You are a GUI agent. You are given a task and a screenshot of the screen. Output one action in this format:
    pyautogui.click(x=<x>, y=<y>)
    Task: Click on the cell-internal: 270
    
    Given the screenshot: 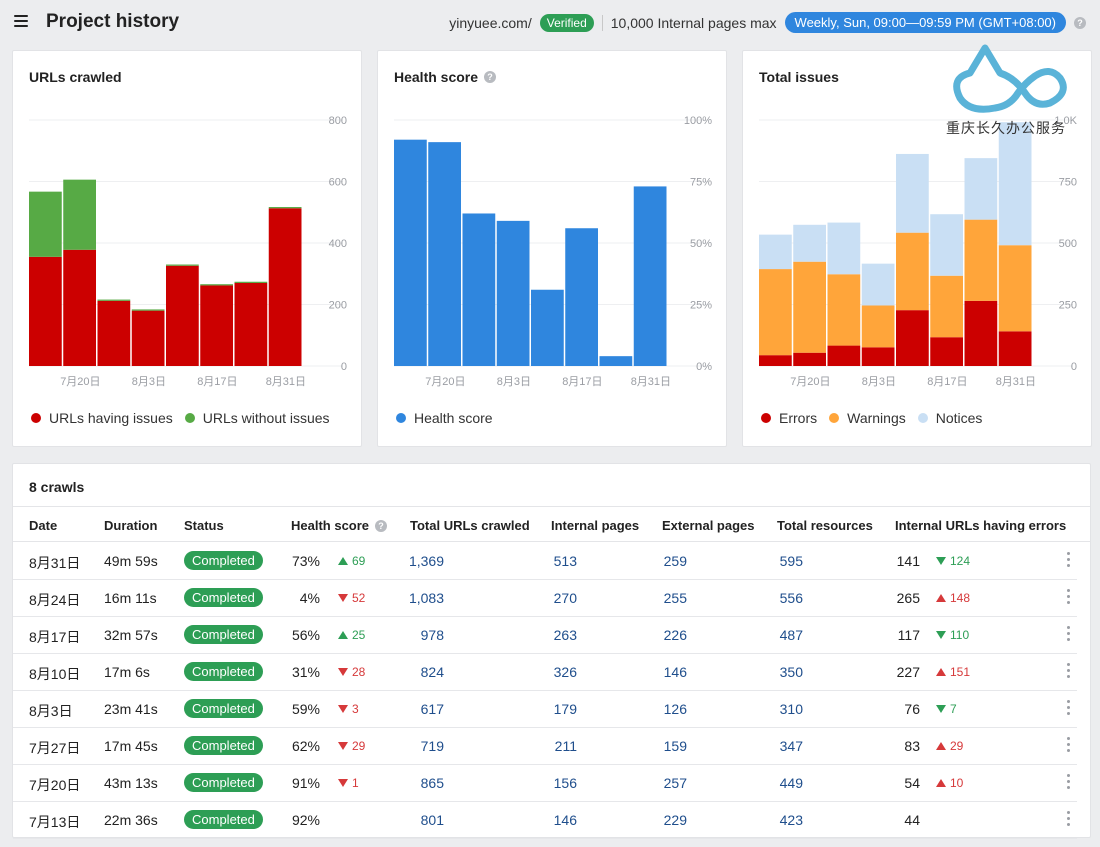 What is the action you would take?
    pyautogui.click(x=565, y=598)
    